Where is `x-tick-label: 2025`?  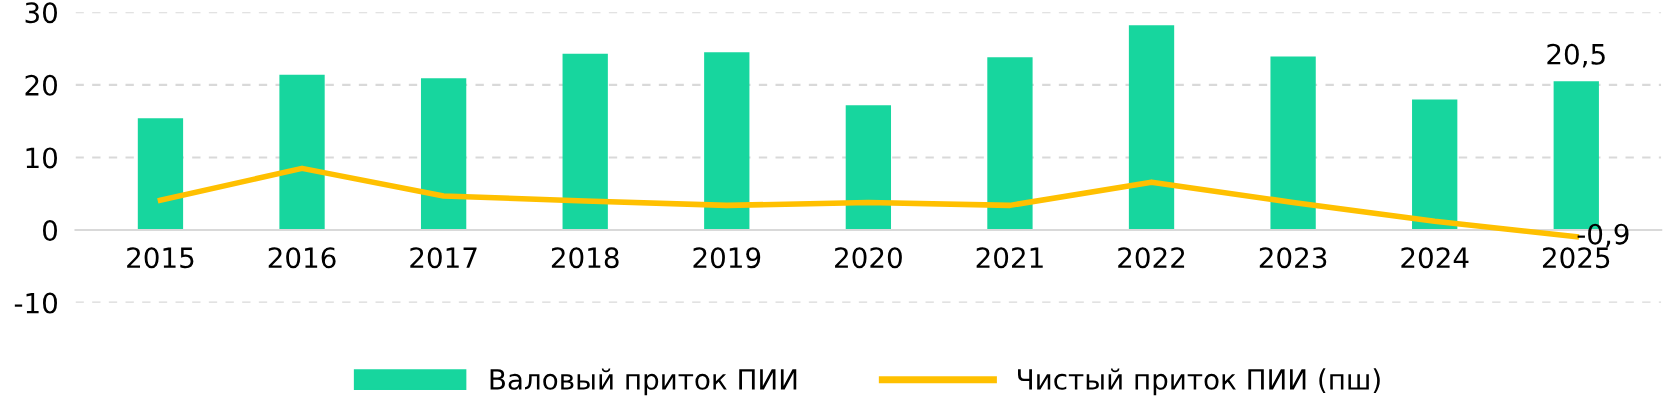 x-tick-label: 2025 is located at coordinates (1576, 258).